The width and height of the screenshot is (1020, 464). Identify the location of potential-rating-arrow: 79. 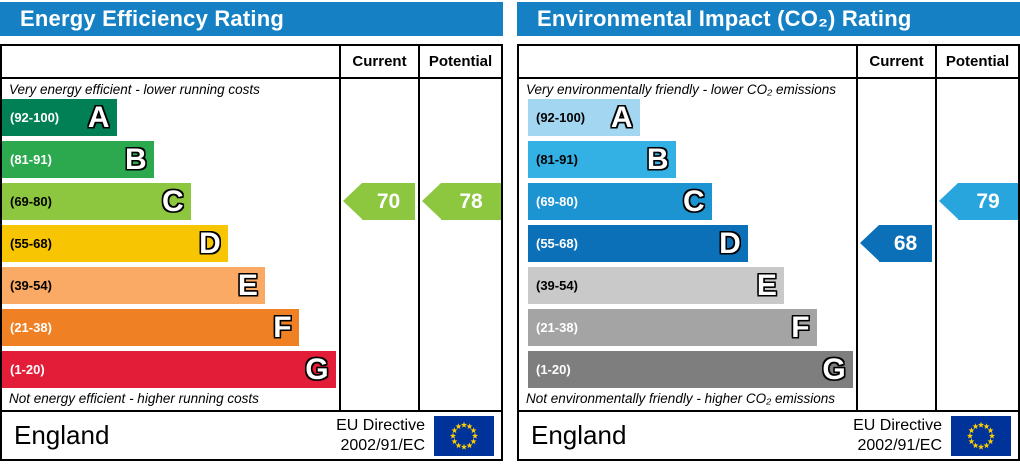
(978, 201).